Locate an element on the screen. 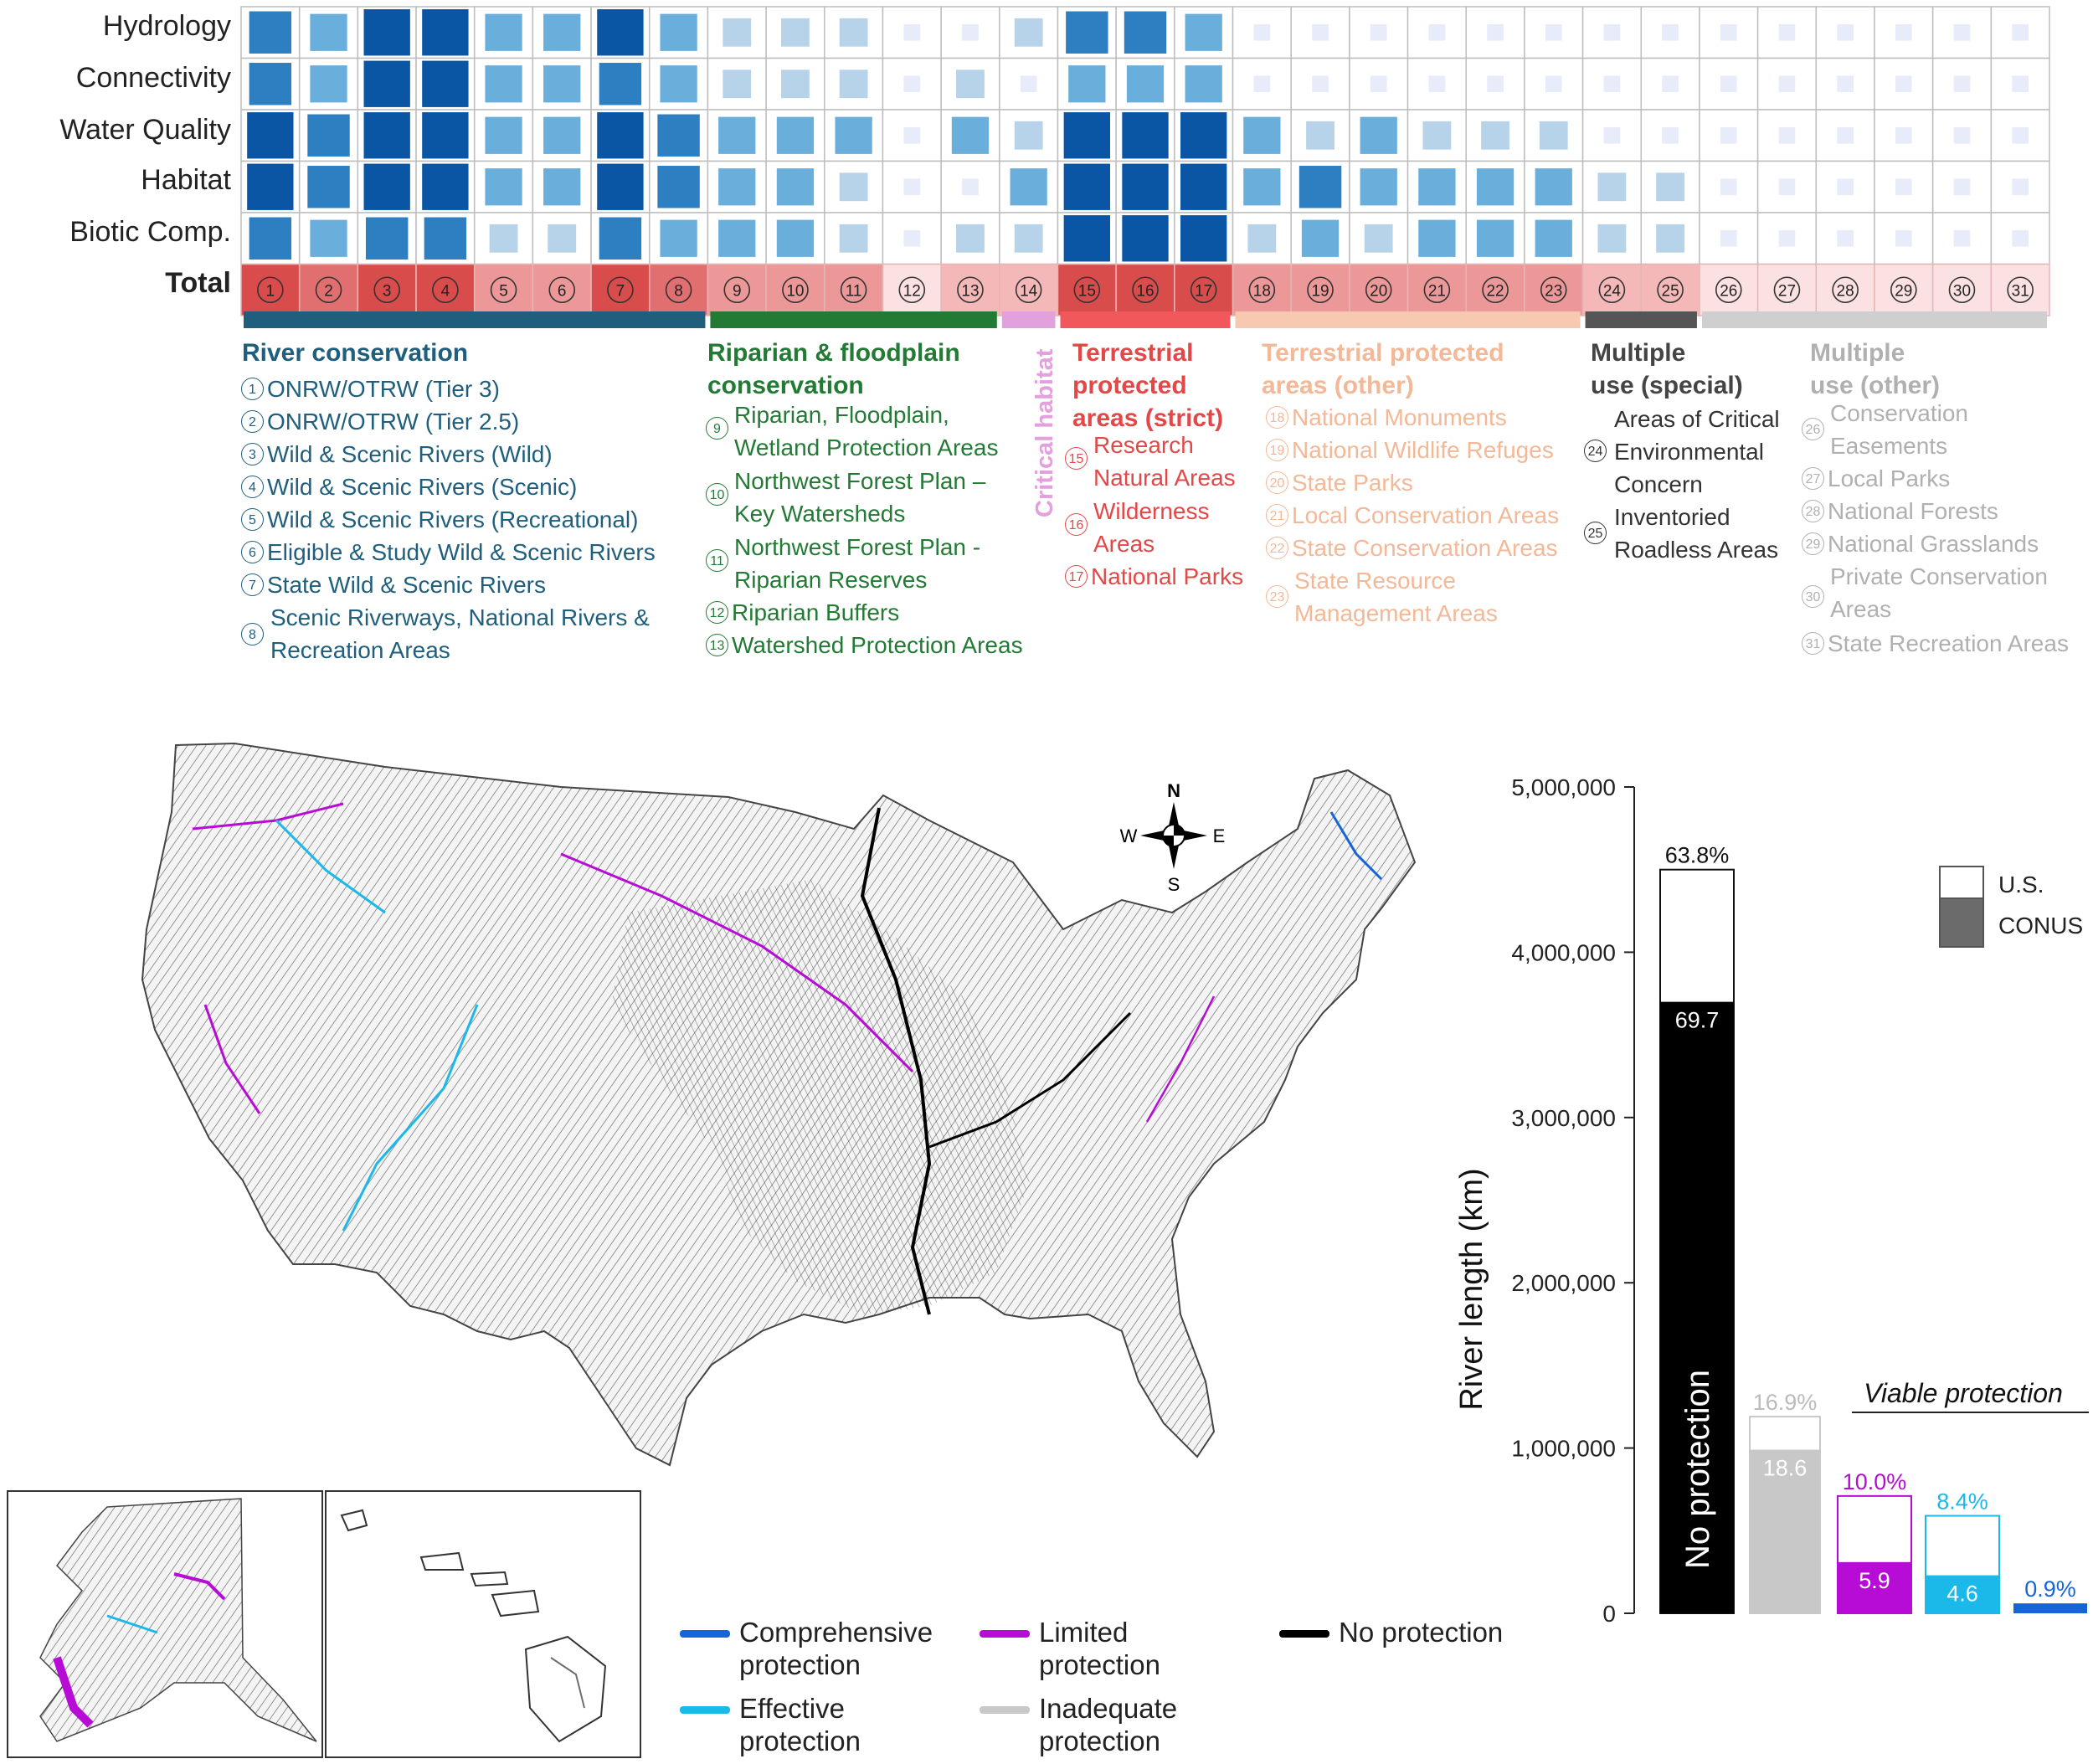 The image size is (2093, 1764). total-number: 8 is located at coordinates (678, 291).